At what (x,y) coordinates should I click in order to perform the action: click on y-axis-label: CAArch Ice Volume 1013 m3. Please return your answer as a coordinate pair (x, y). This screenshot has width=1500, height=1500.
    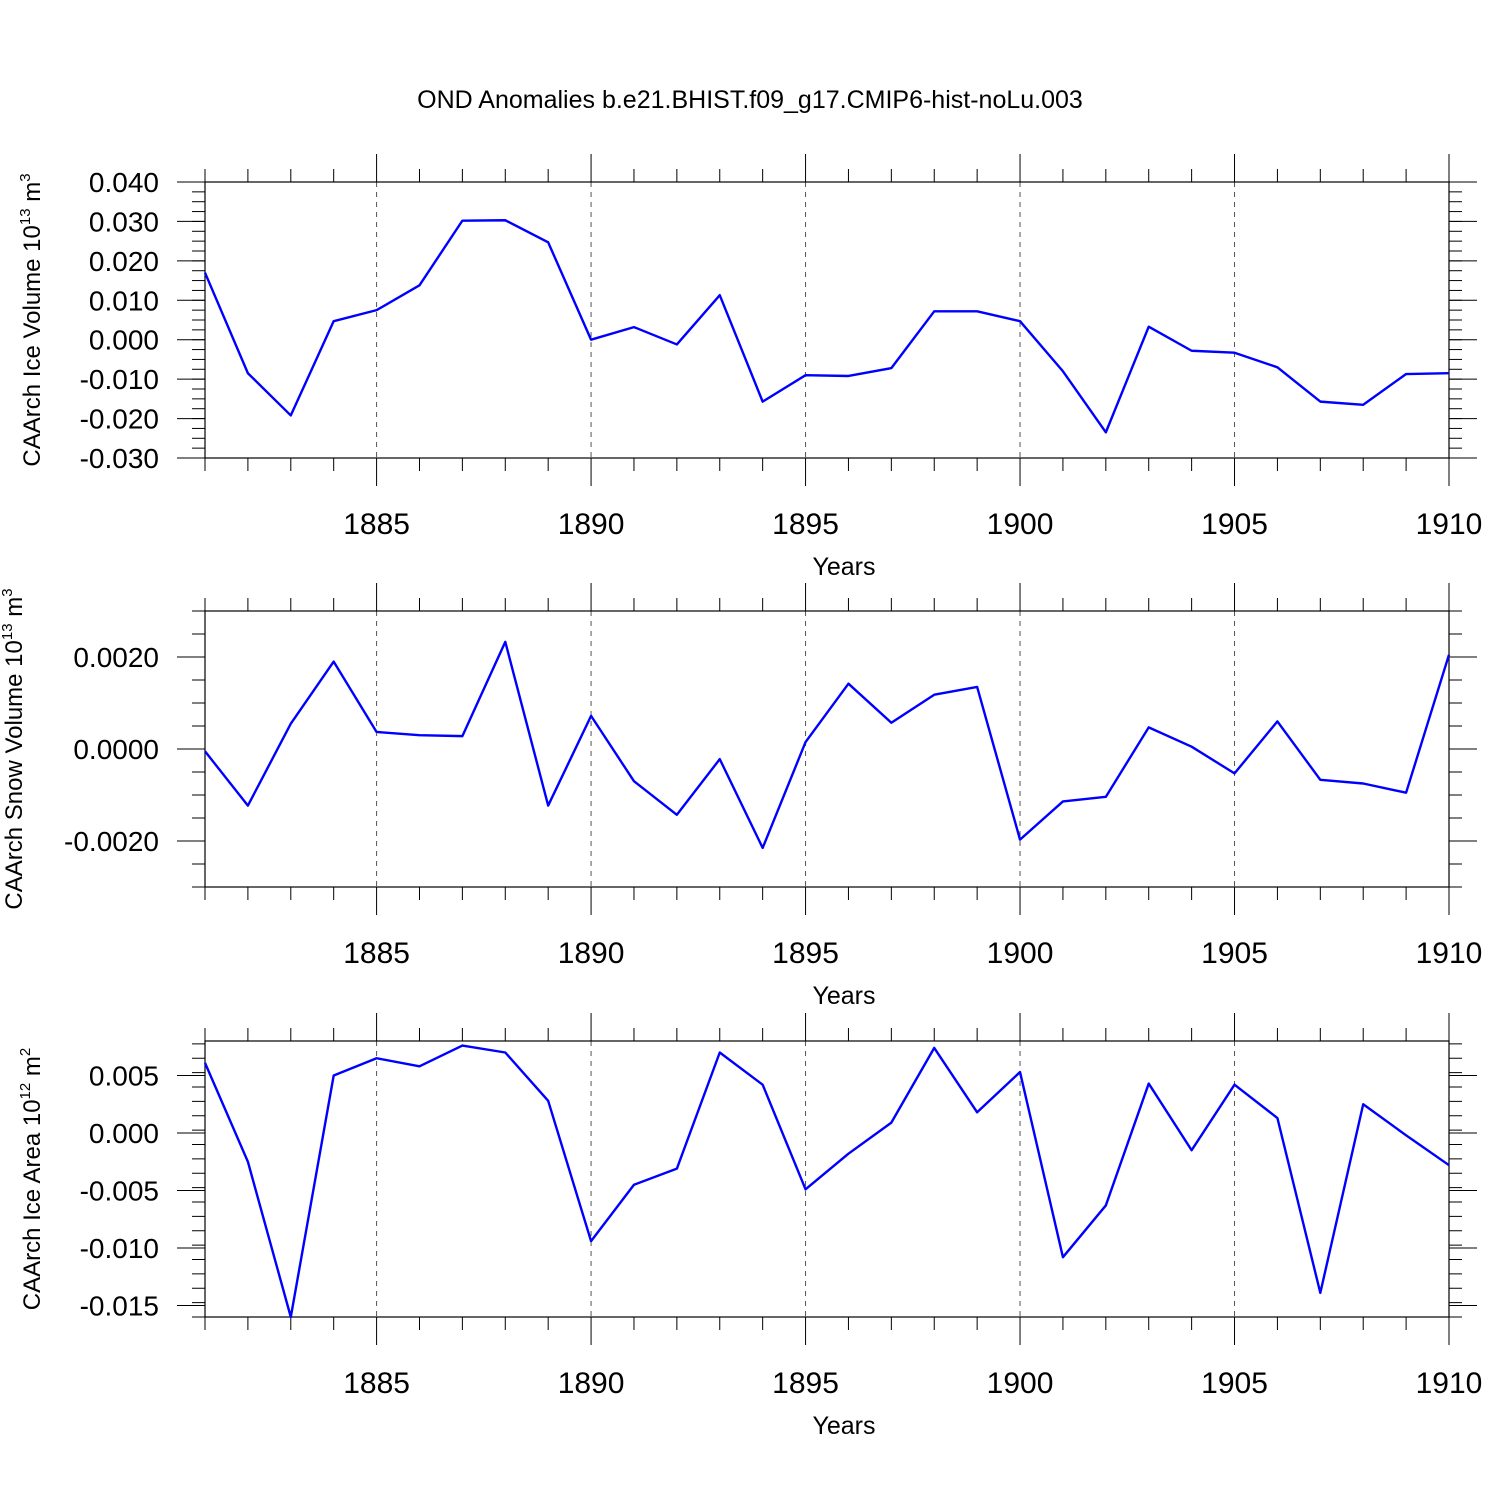
    Looking at the image, I should click on (31, 319).